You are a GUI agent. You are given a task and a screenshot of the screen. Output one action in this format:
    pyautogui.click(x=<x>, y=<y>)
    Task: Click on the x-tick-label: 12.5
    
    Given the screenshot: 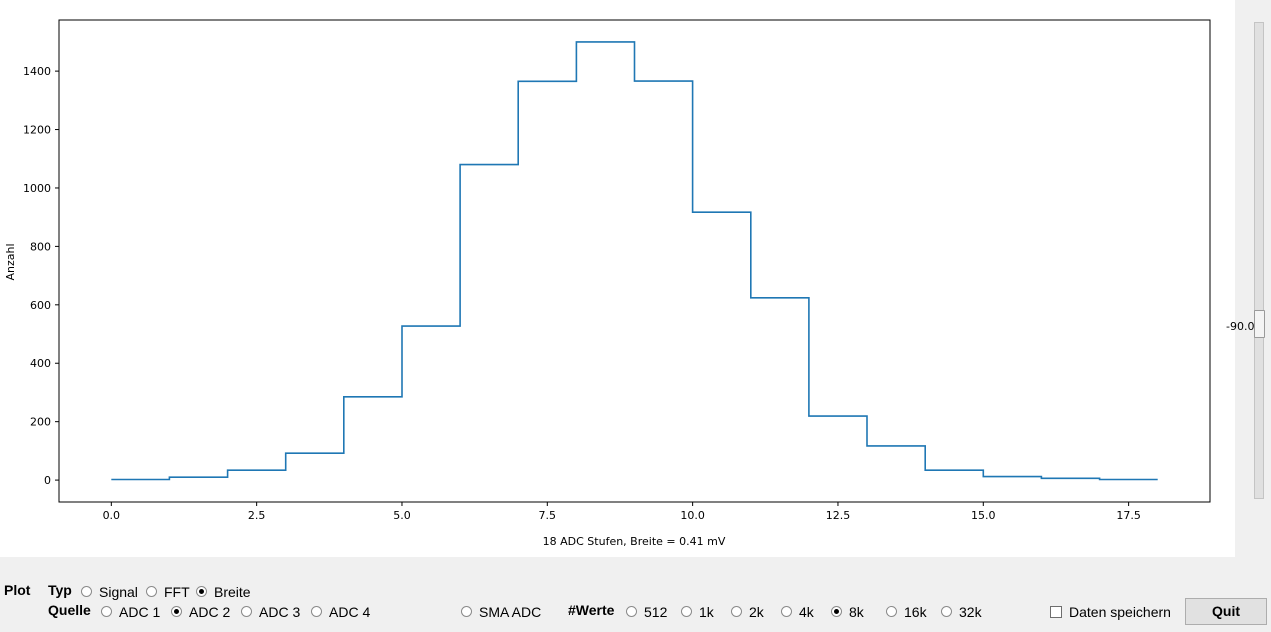 What is the action you would take?
    pyautogui.click(x=838, y=515)
    